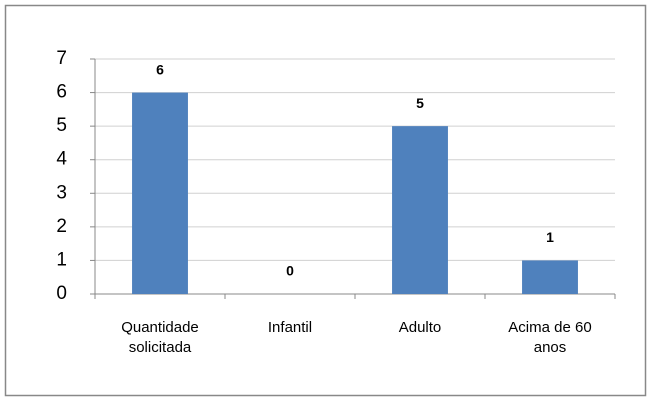  Describe the element at coordinates (61, 259) in the screenshot. I see `y-tick-label: 1` at that location.